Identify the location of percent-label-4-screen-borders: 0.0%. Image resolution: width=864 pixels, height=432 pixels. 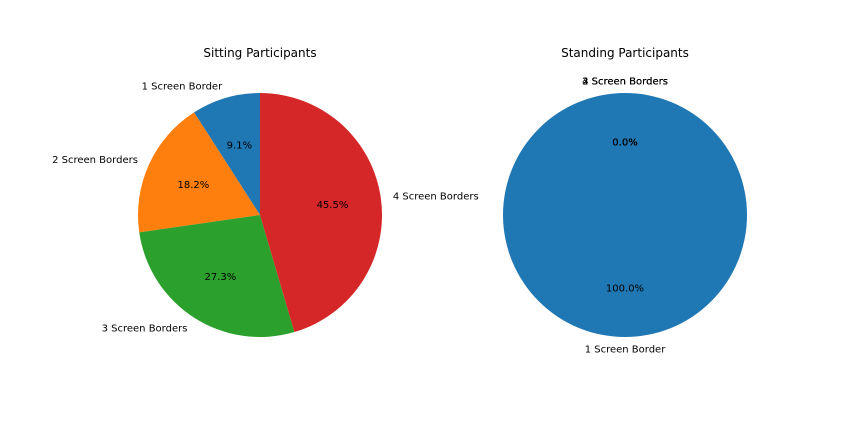
(624, 142).